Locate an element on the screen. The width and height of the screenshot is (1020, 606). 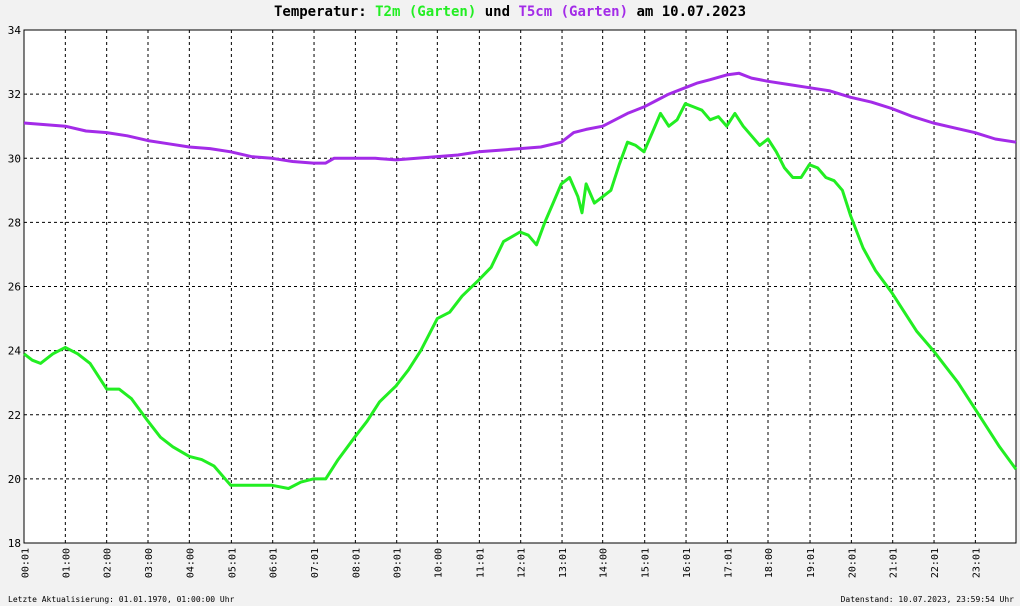
x-tick-label: 18:00 is located at coordinates (769, 563).